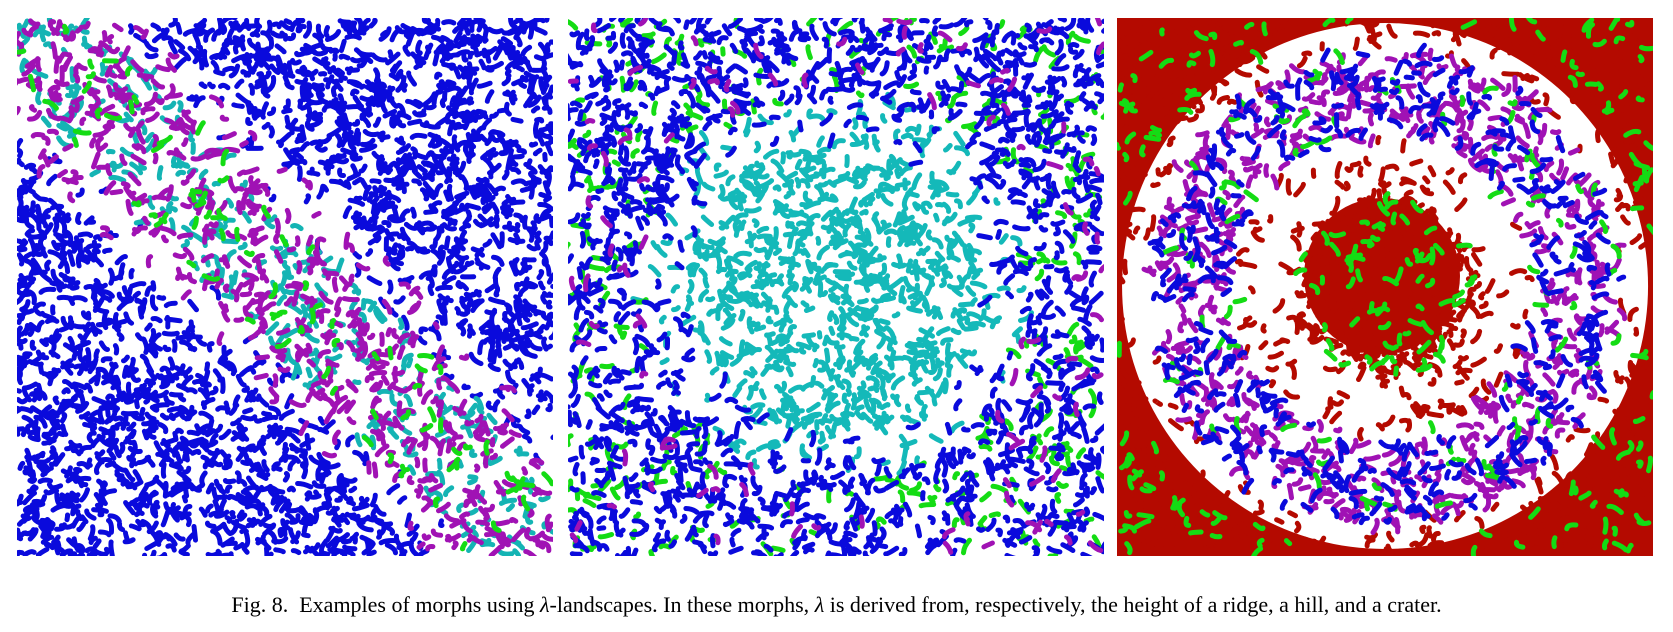 The image size is (1673, 632). I want to click on caption-text-2: -landscapes. In these morphs,, so click(682, 604).